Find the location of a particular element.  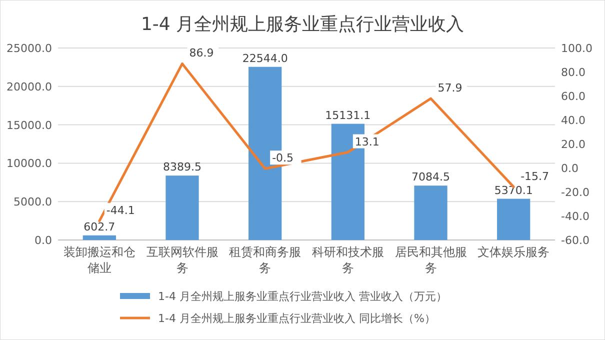

y2-tick-label: 80.0 is located at coordinates (573, 72).